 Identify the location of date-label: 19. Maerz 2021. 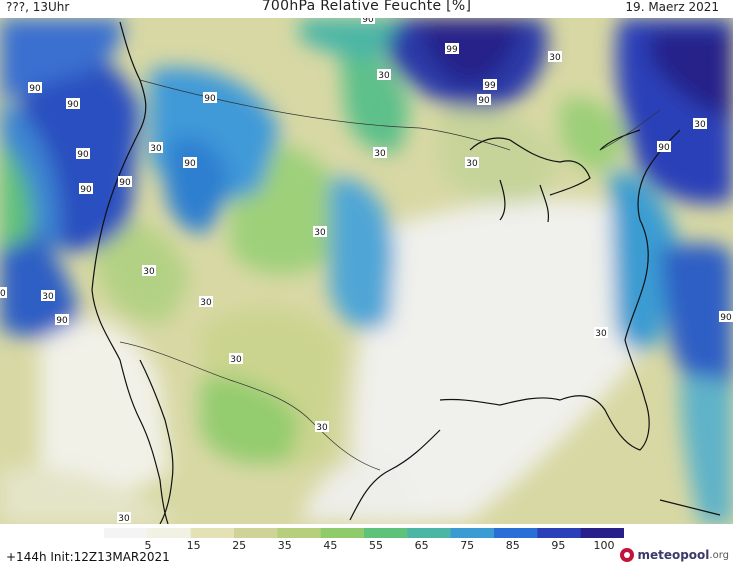
(672, 7).